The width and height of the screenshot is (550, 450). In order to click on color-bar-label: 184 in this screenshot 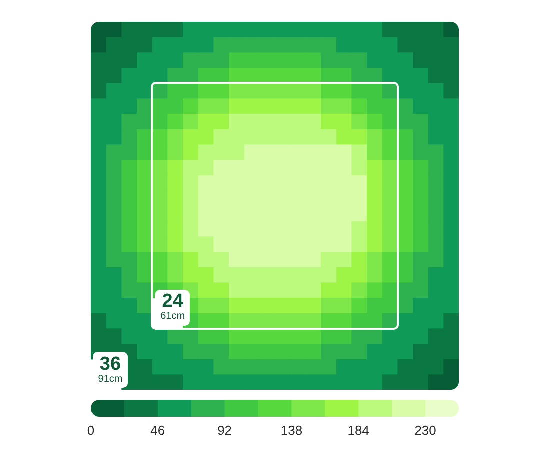, I will do `click(359, 430)`.